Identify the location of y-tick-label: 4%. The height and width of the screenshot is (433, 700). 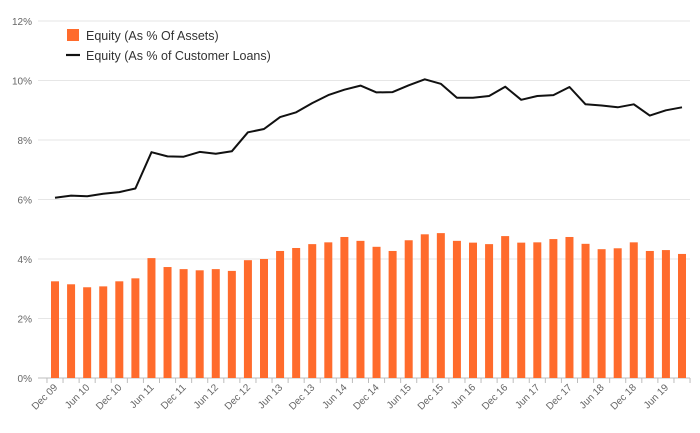
(25, 260).